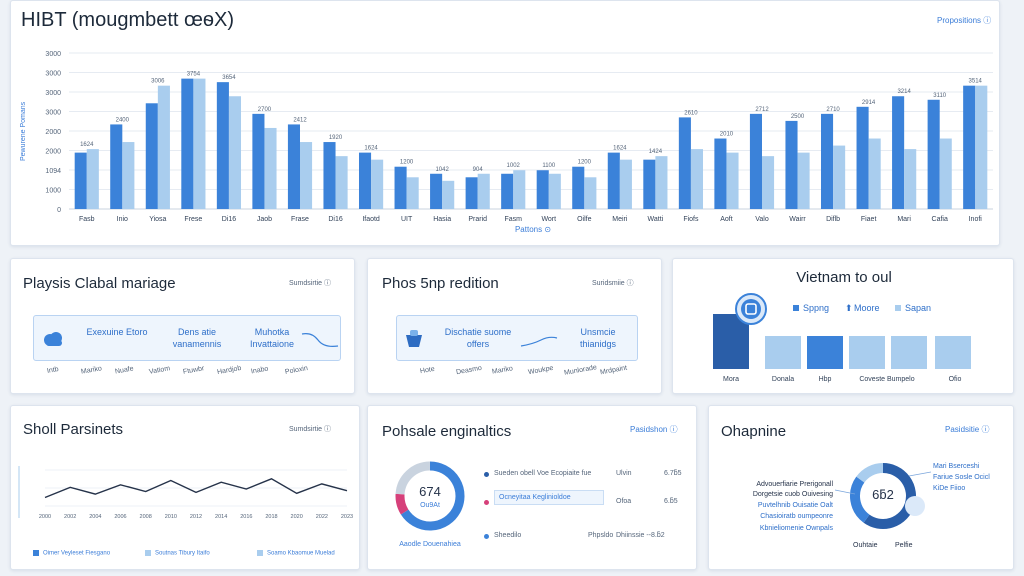  I want to click on playsis-axis-label: Vatiom, so click(159, 370).